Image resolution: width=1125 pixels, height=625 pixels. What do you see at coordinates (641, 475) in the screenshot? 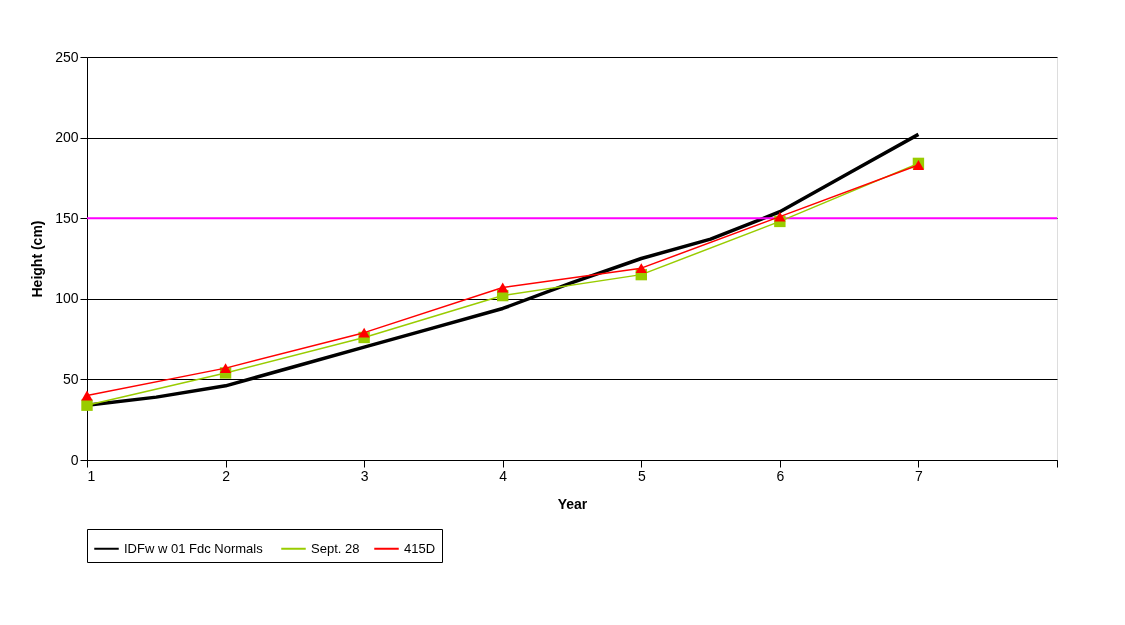
I see `x-tick-label: 5` at bounding box center [641, 475].